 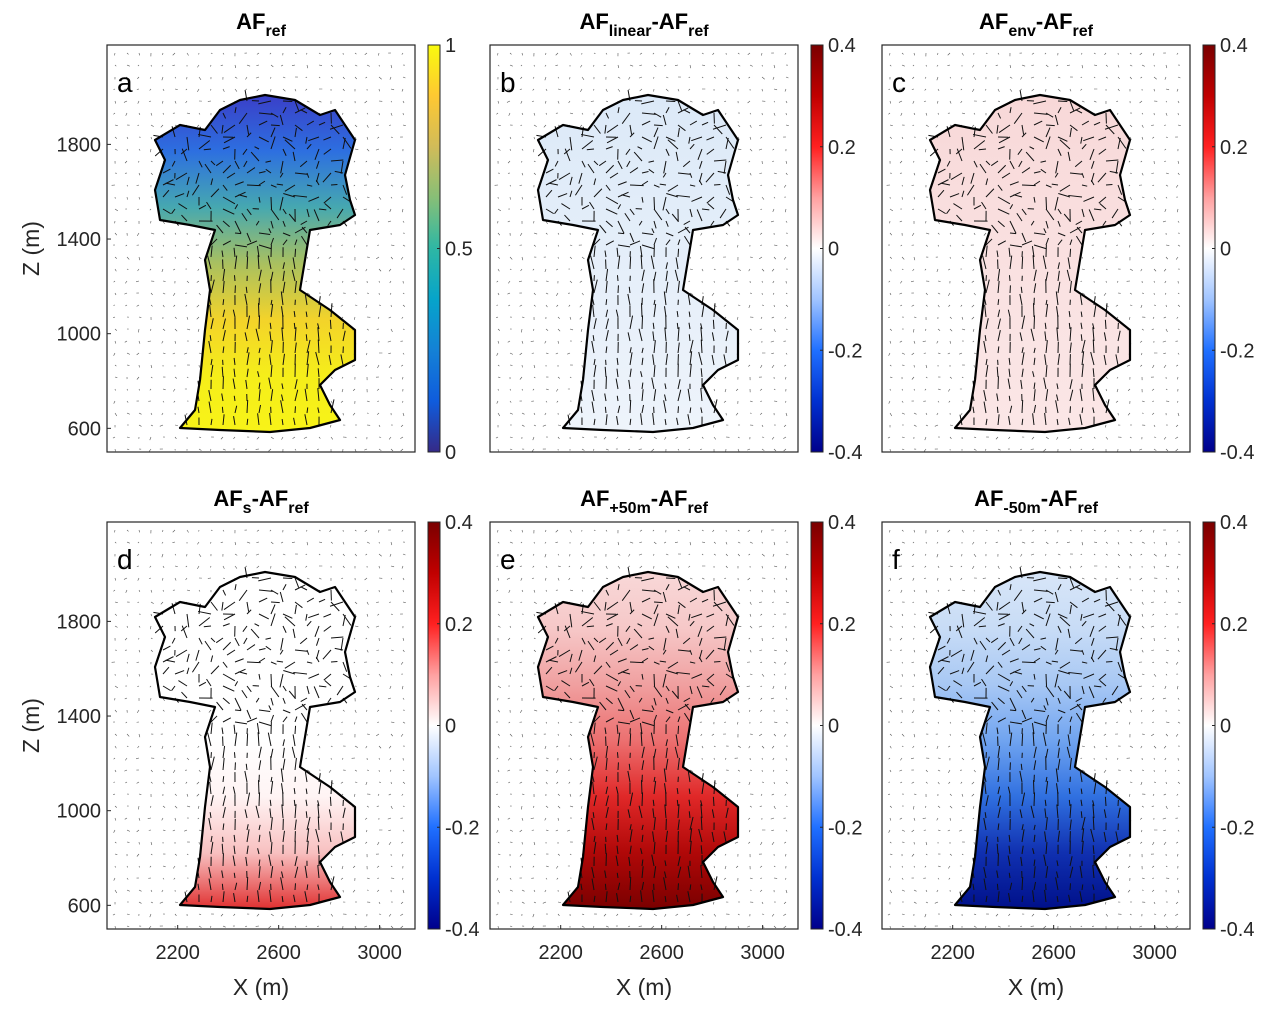 I want to click on colorbar-tick-label: 0, so click(x=450, y=727).